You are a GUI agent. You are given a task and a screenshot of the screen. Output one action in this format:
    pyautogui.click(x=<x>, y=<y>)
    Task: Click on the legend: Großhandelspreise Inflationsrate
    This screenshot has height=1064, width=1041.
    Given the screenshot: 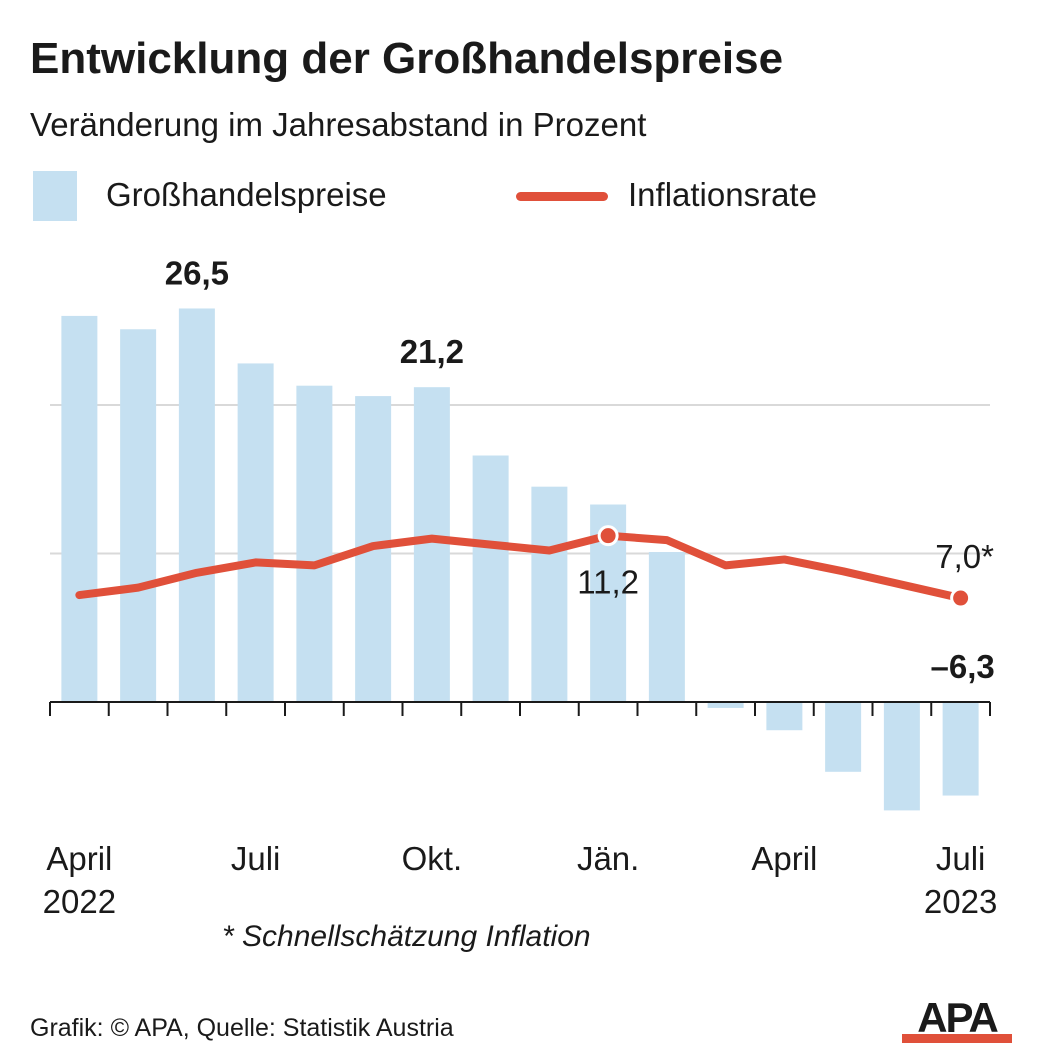 What is the action you would take?
    pyautogui.click(x=520, y=194)
    